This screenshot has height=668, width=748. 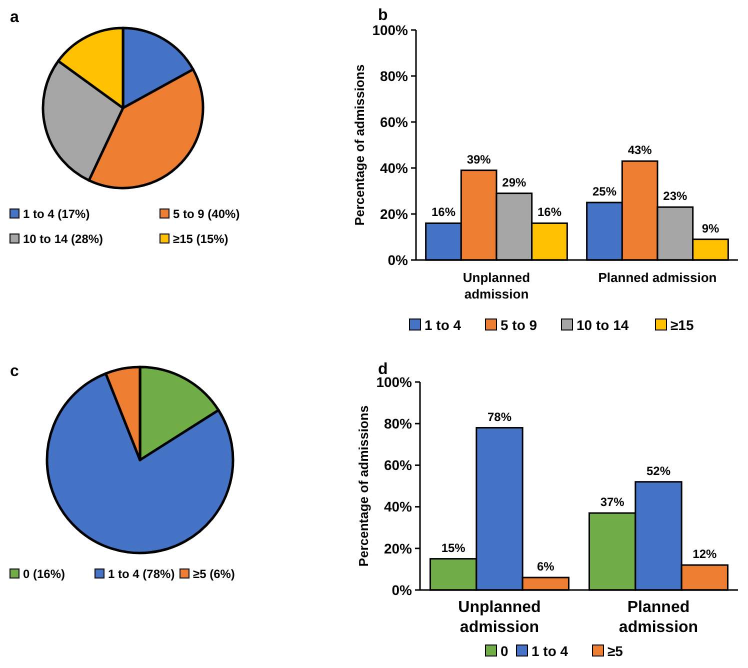 I want to click on chart-title: c, so click(x=14, y=371).